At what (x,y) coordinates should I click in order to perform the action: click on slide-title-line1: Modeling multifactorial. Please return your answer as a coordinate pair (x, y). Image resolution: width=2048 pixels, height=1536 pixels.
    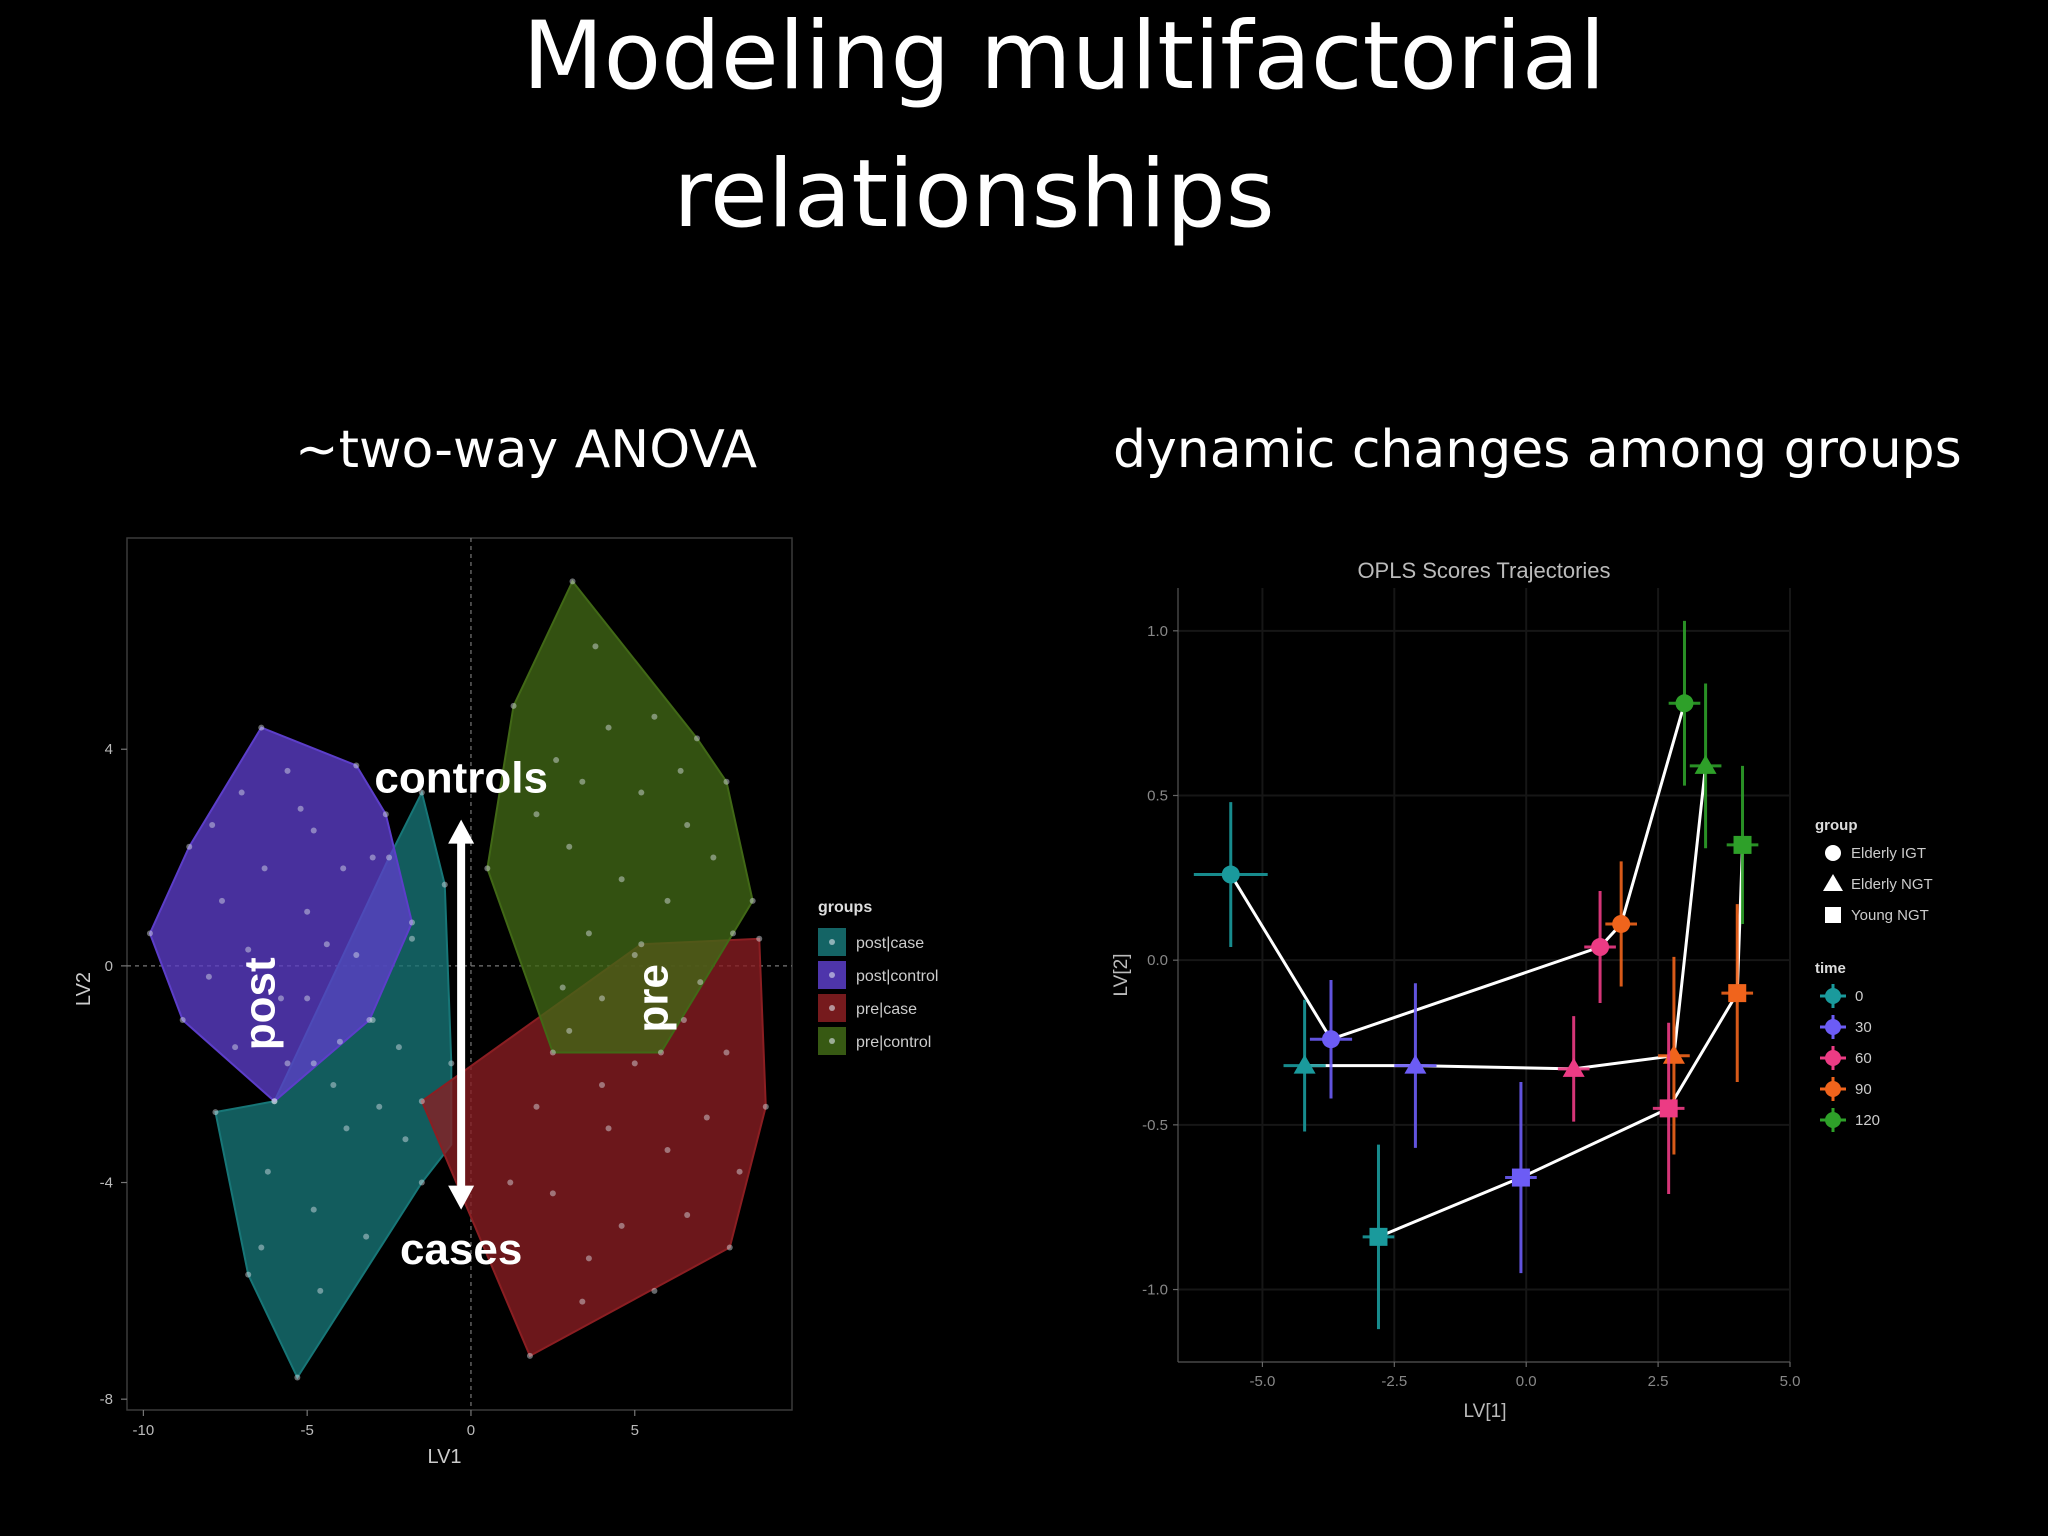
    Looking at the image, I should click on (1064, 56).